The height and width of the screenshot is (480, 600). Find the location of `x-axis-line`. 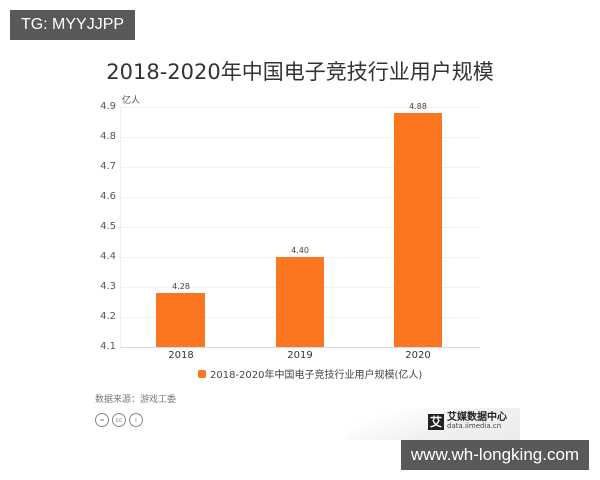

x-axis-line is located at coordinates (300, 347).